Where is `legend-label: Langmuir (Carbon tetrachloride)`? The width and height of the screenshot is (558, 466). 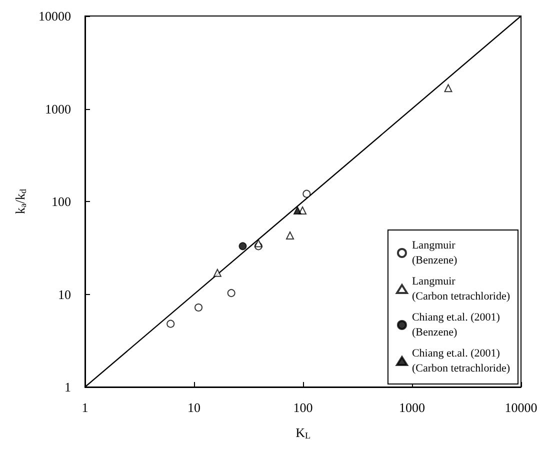 legend-label: Langmuir (Carbon tetrachloride) is located at coordinates (461, 289).